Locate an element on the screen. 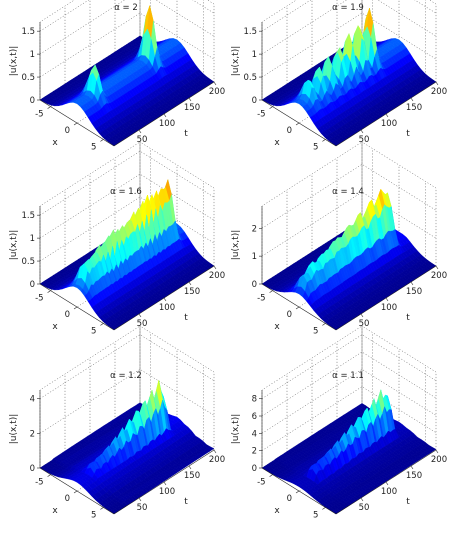 The height and width of the screenshot is (550, 462). panel-title: α = 1.4 is located at coordinates (348, 192).